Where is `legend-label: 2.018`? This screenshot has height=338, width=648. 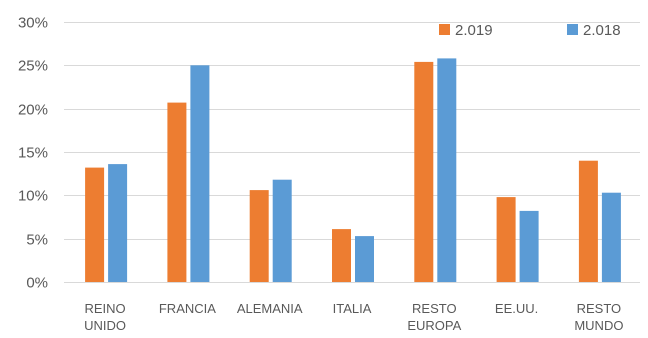 legend-label: 2.018 is located at coordinates (602, 30).